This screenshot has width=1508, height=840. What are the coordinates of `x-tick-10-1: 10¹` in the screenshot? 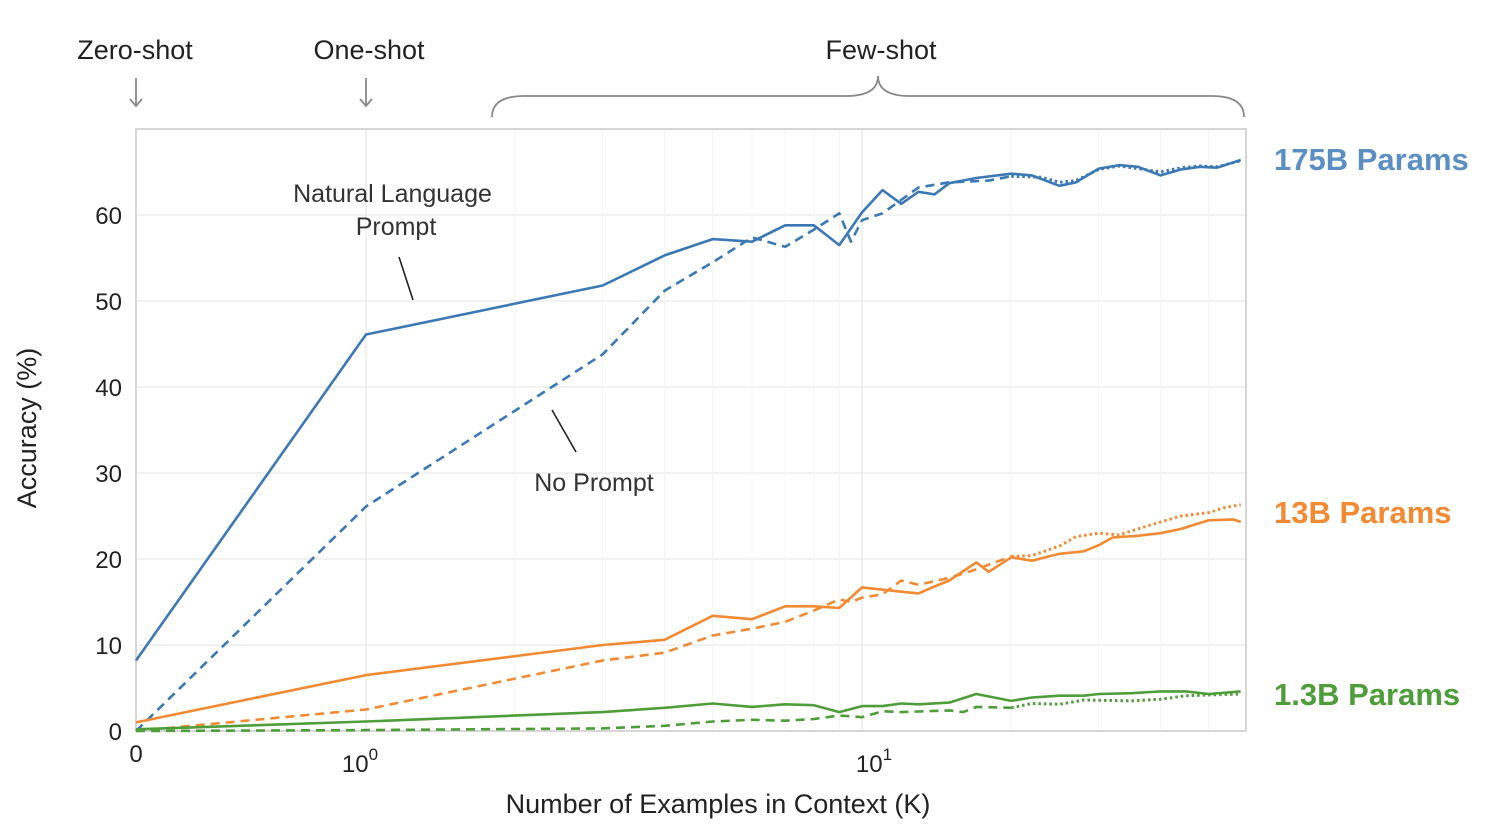 It's located at (874, 761).